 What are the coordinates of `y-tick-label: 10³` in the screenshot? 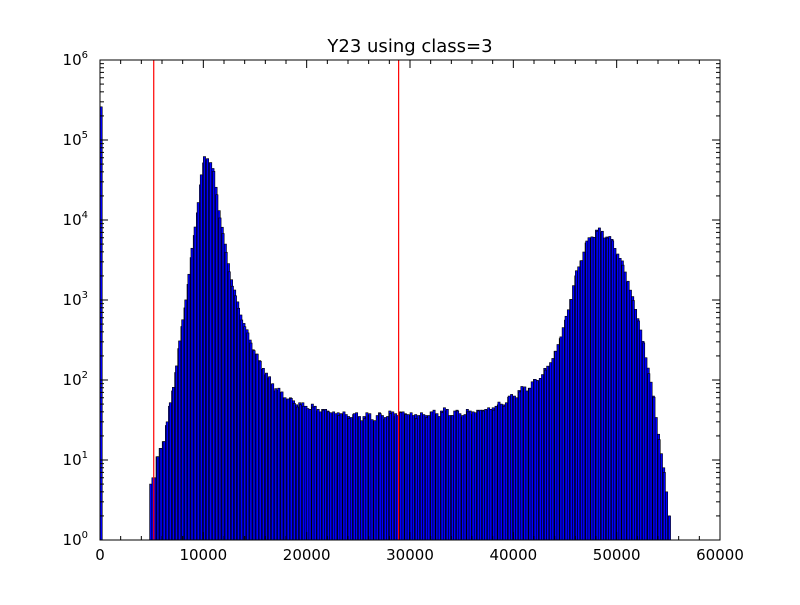 It's located at (75, 299).